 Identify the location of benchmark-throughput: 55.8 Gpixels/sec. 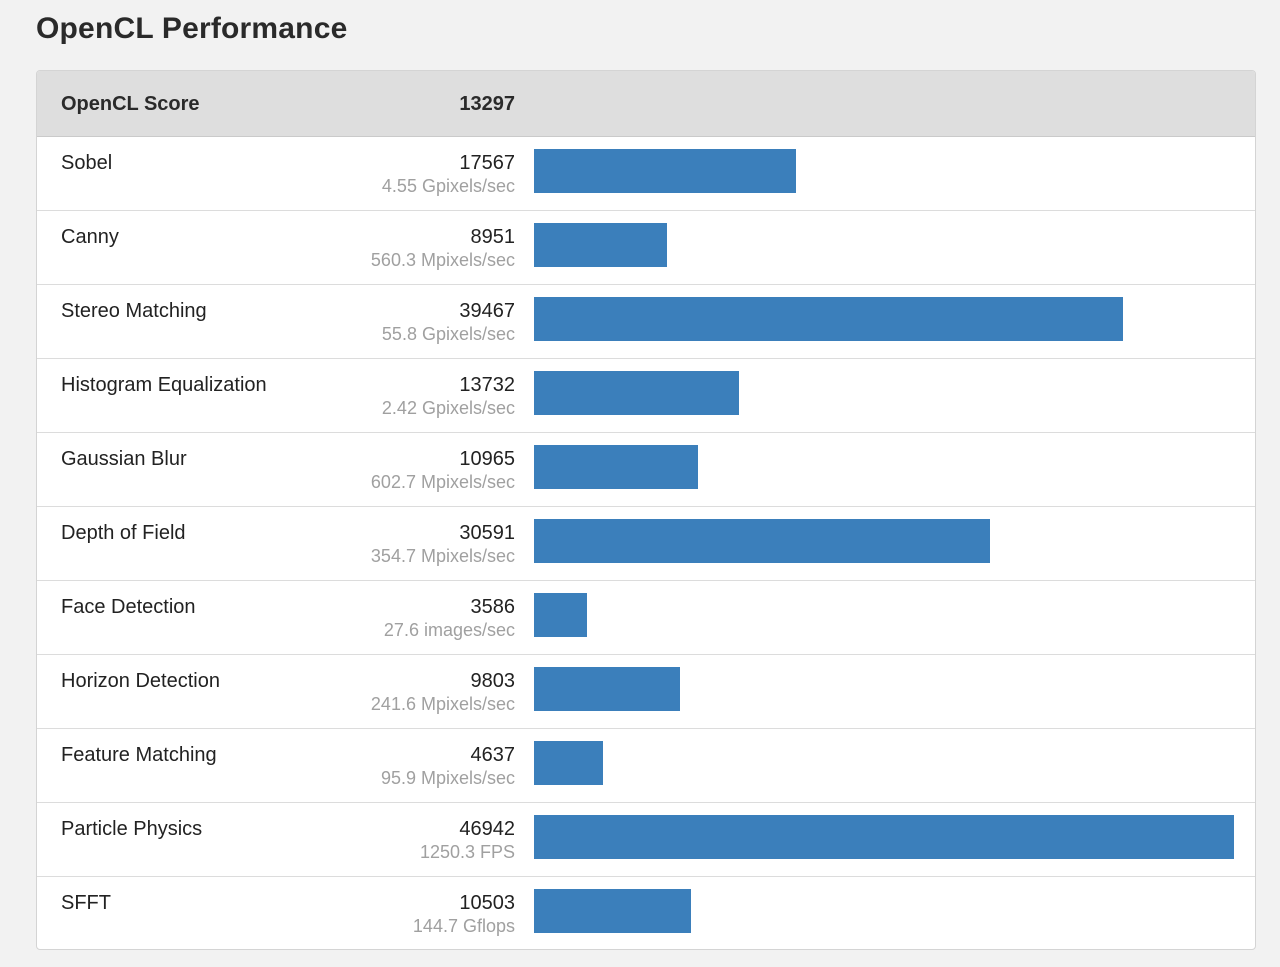
(448, 334).